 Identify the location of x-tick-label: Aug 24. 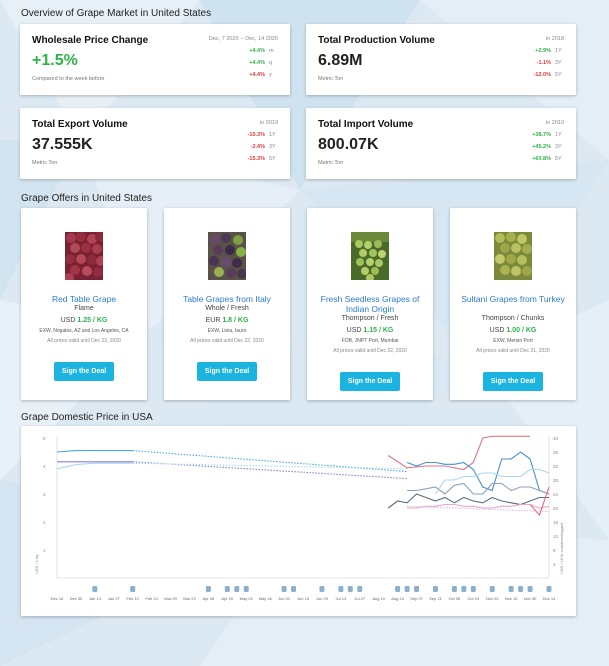
(397, 598).